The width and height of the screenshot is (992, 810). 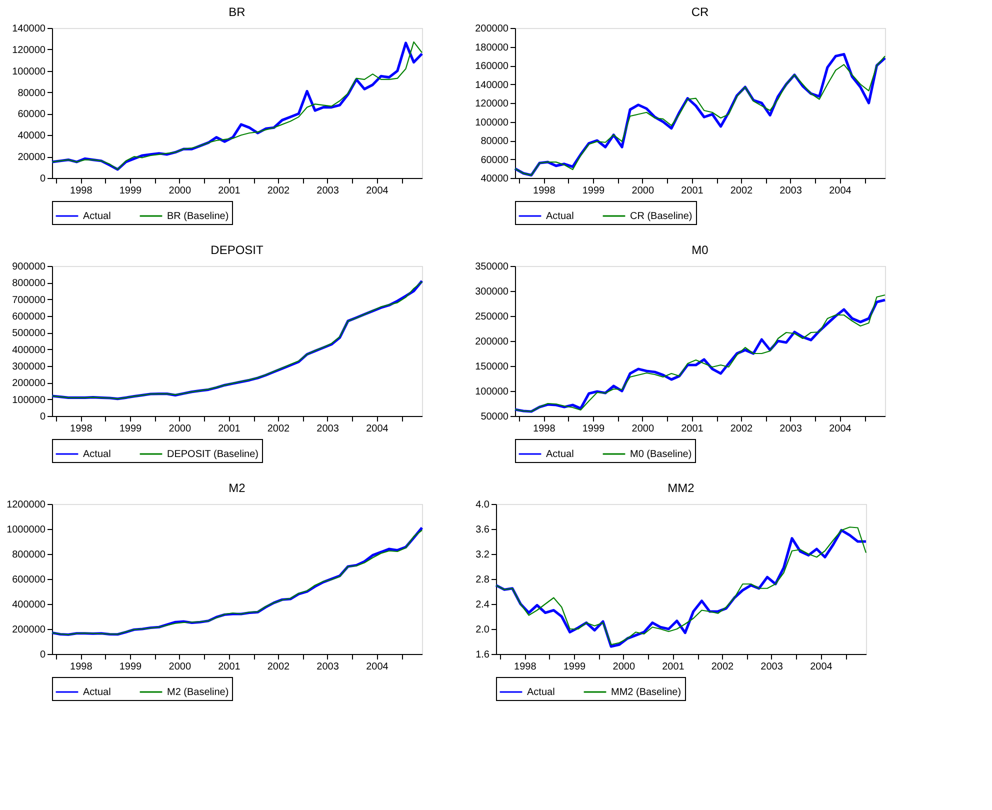 I want to click on legend-label: CR (Baseline), so click(x=661, y=216).